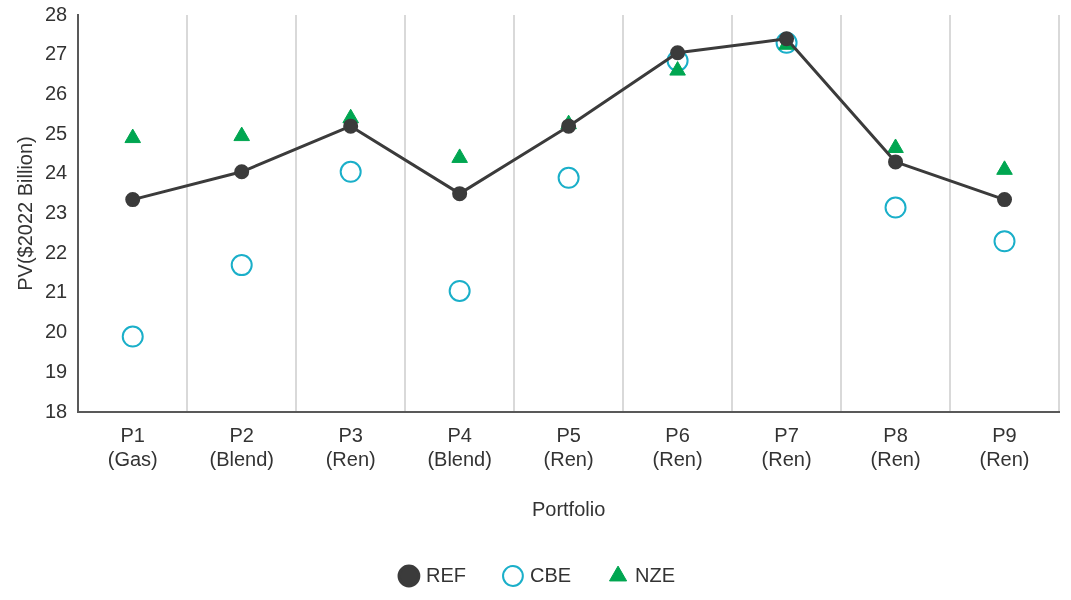 This screenshot has height=600, width=1071. I want to click on y-tick-label: 23, so click(56, 212).